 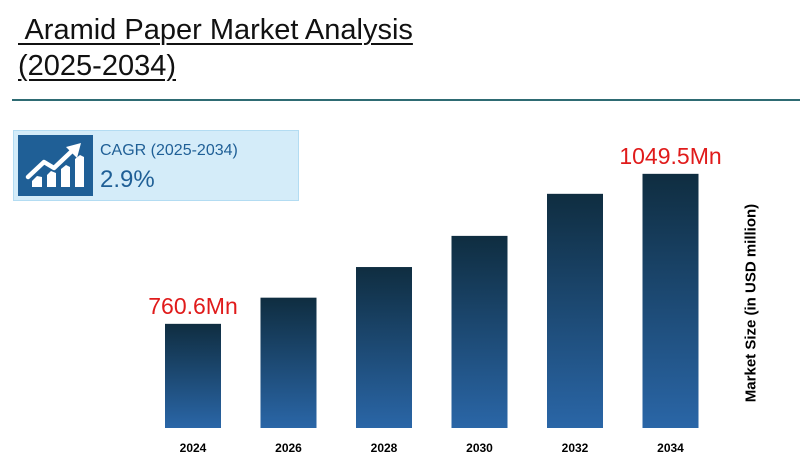 I want to click on y-axis-label: Market Size (in USD million), so click(x=751, y=303).